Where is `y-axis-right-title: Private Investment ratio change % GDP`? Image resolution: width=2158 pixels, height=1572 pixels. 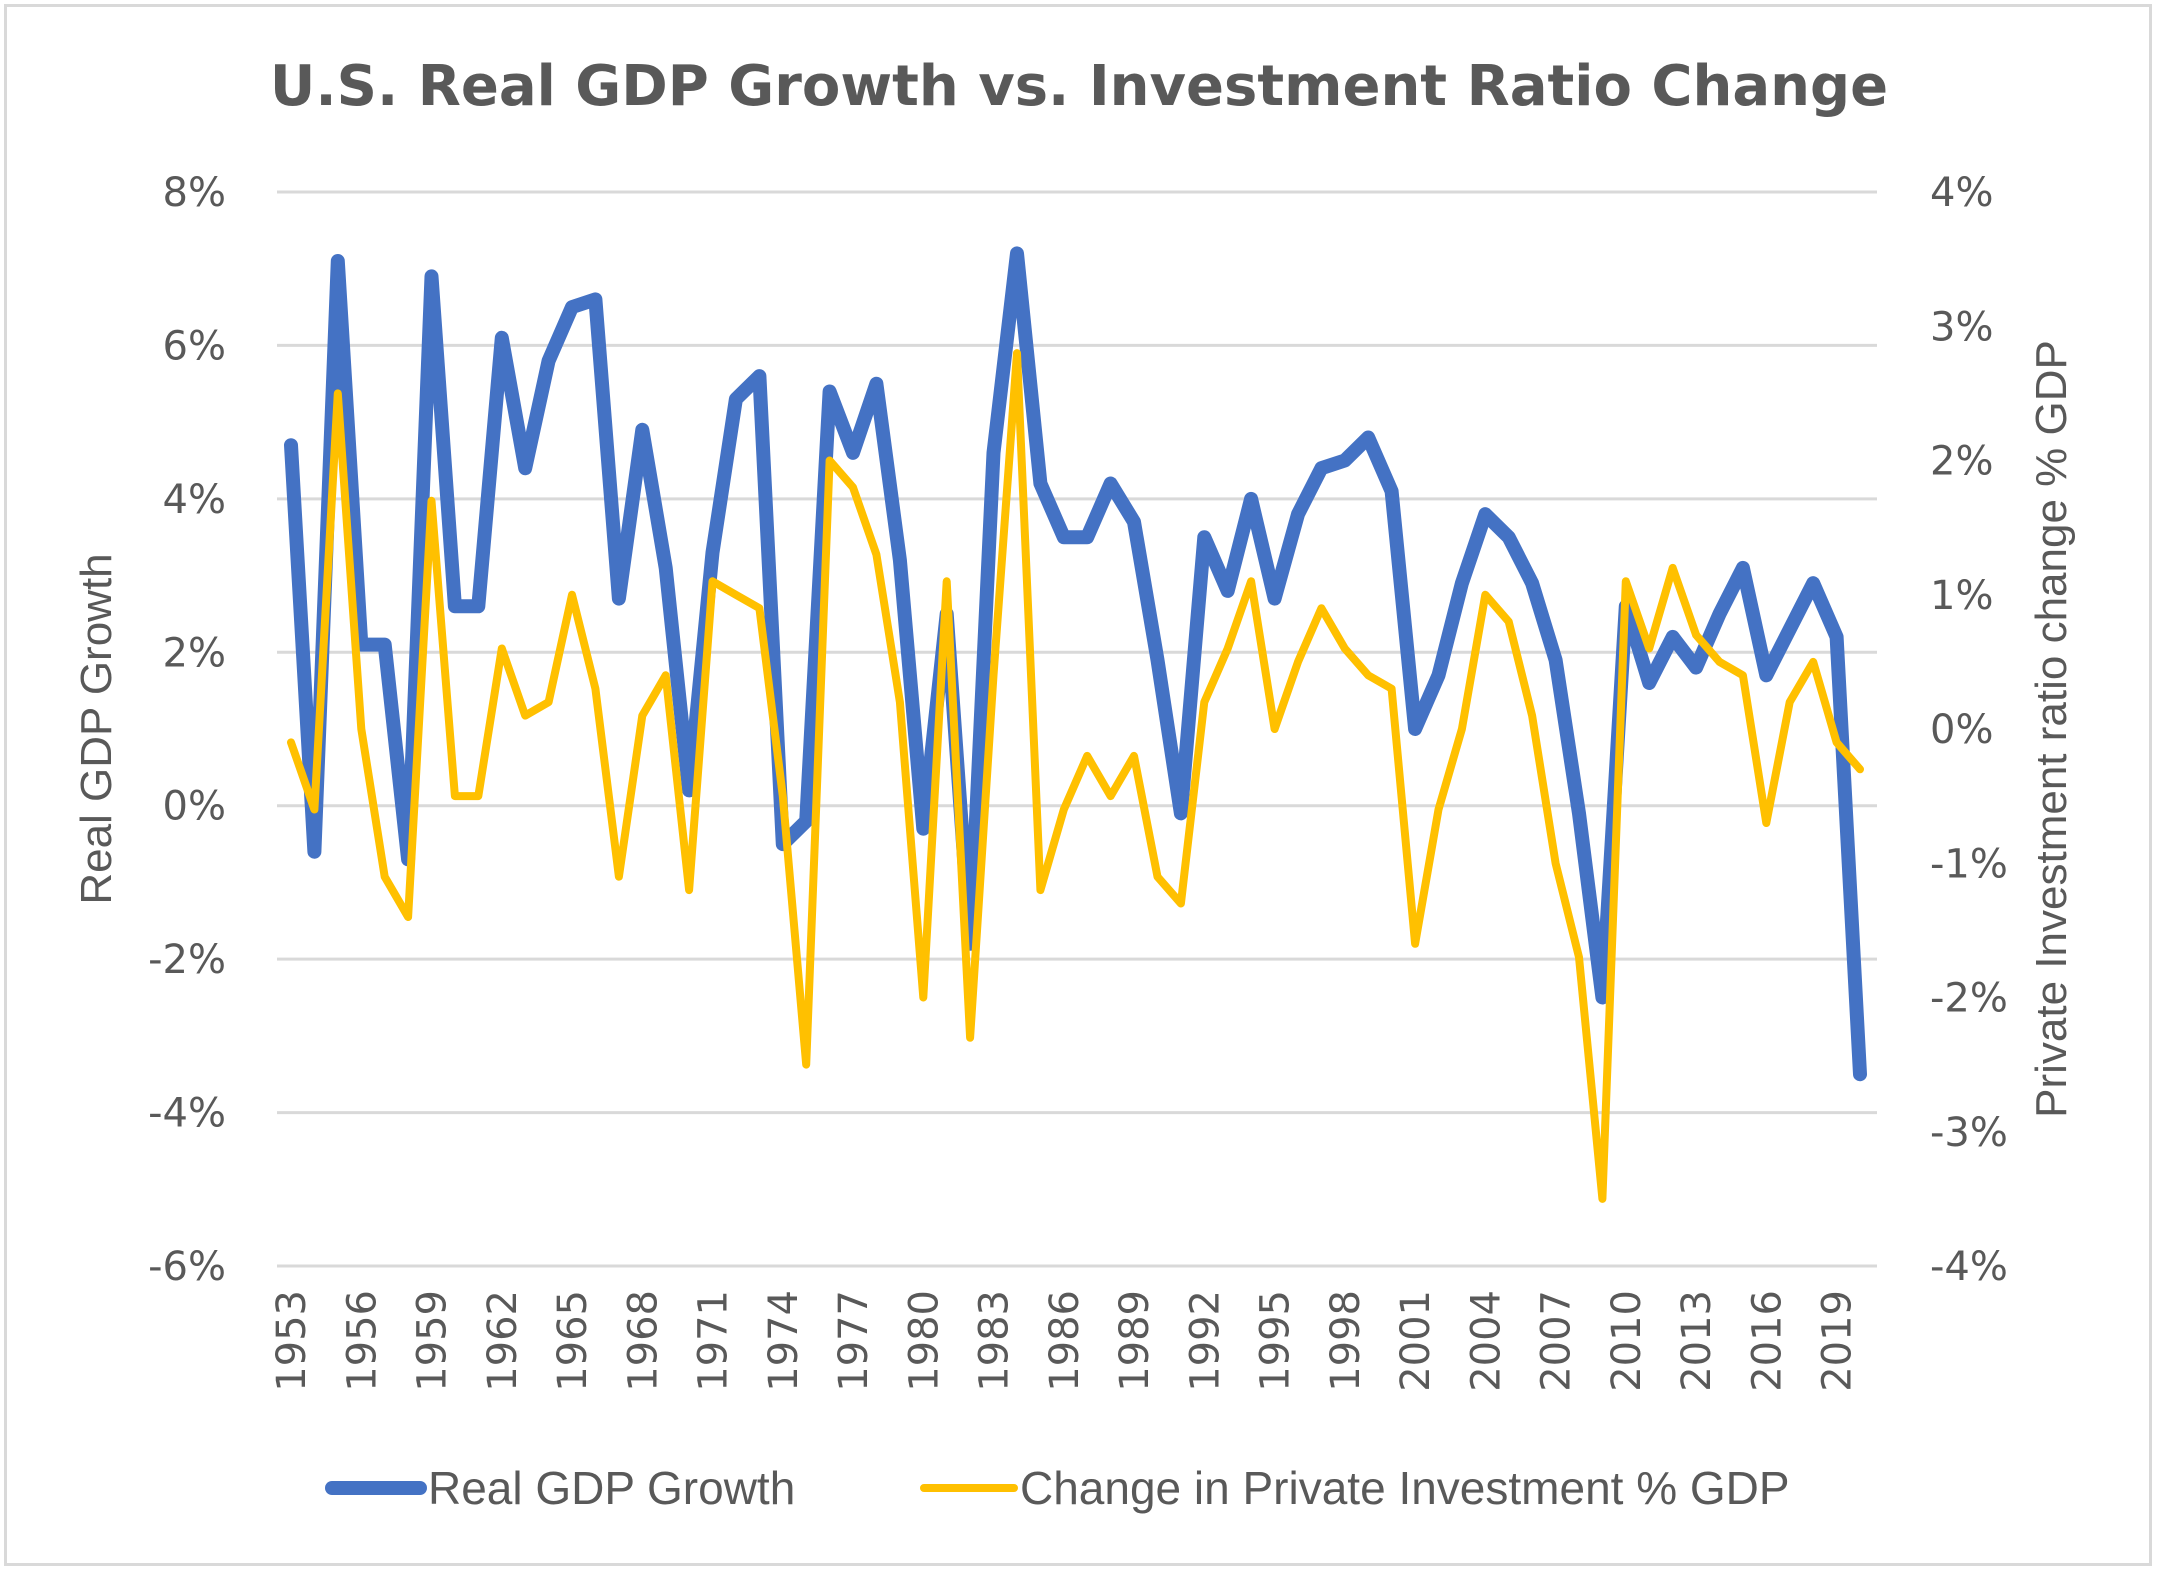 y-axis-right-title: Private Investment ratio change % GDP is located at coordinates (2051, 729).